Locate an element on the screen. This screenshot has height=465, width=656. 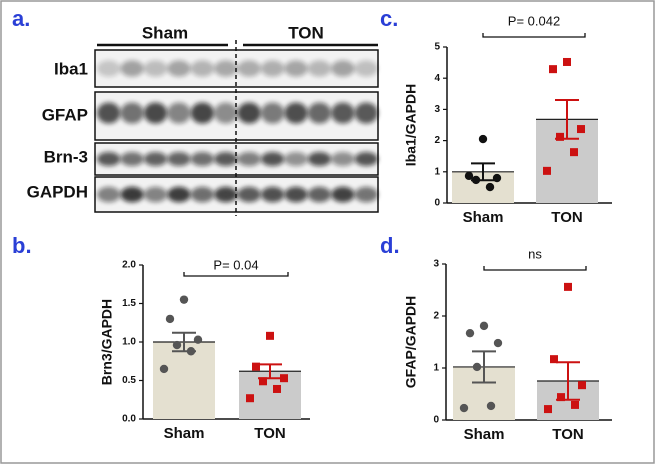
panel-label: d. is located at coordinates (390, 245).